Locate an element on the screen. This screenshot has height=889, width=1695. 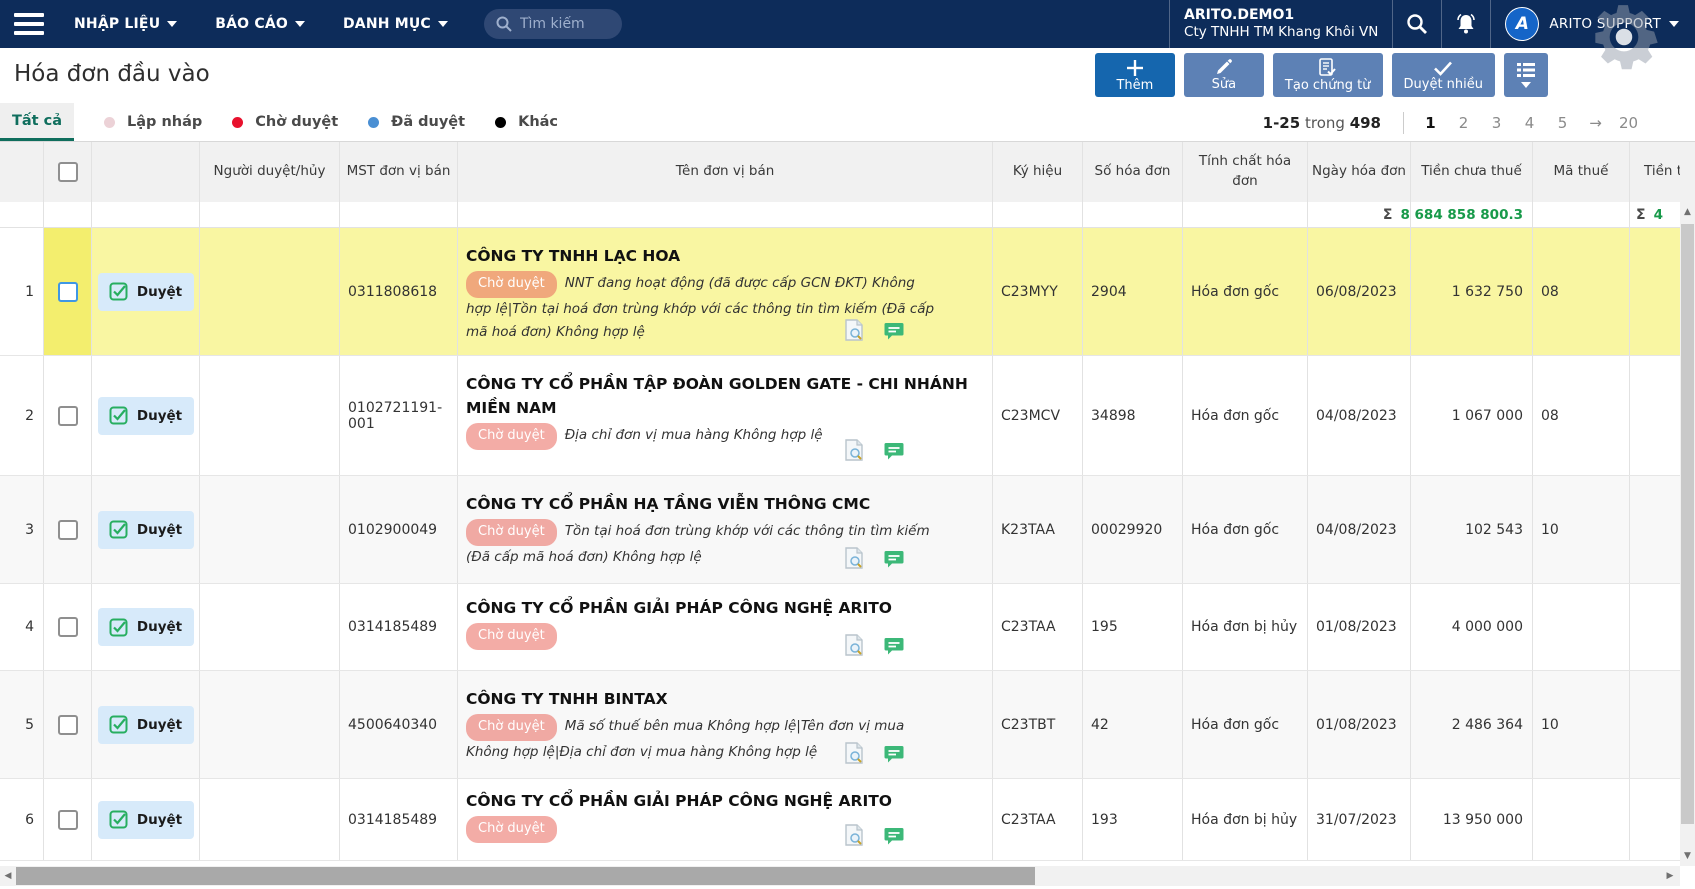
tax-code-cell: 08 is located at coordinates (1581, 291).